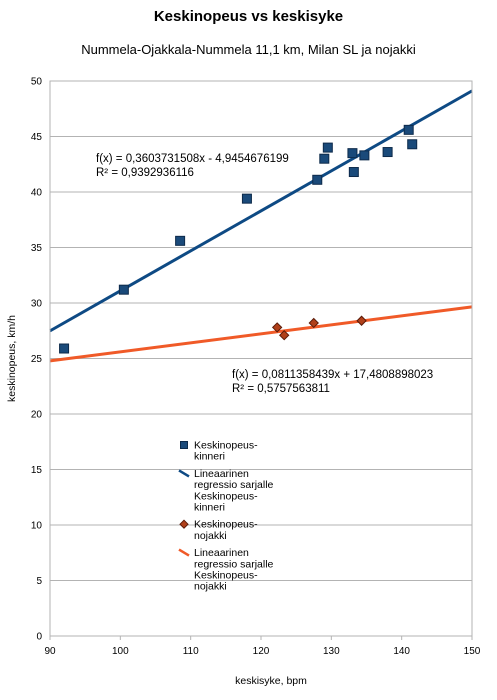 The image size is (497, 700). I want to click on x-tick-label: 130, so click(331, 651).